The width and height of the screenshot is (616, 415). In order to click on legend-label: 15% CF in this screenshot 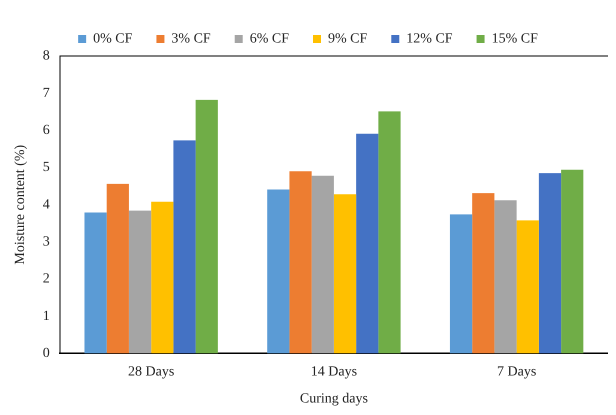, I will do `click(515, 39)`.